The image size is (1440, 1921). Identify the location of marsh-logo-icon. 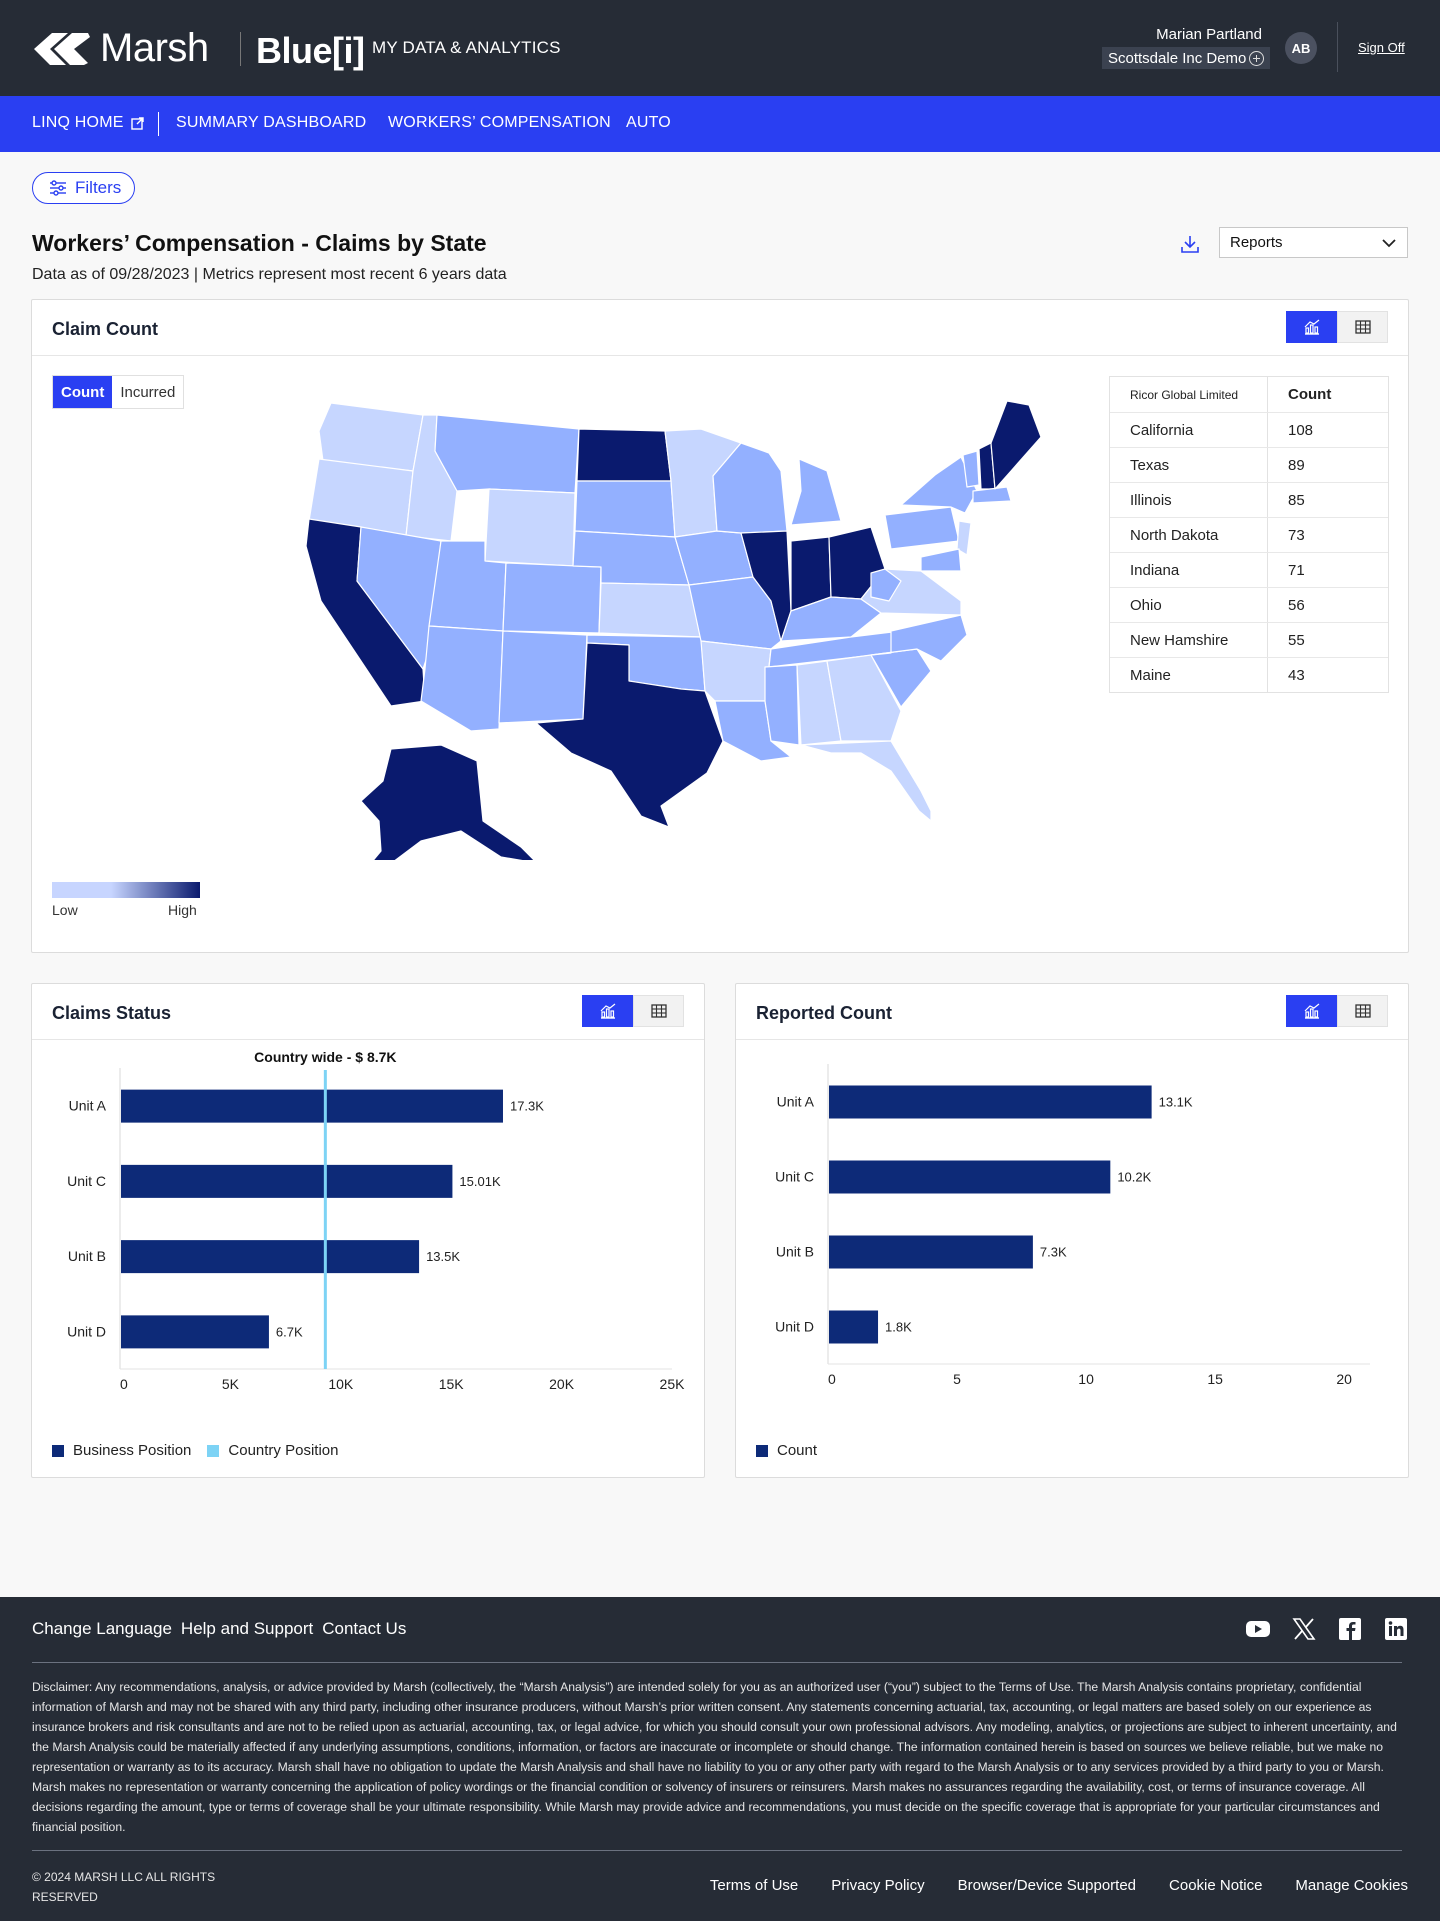
(62, 48).